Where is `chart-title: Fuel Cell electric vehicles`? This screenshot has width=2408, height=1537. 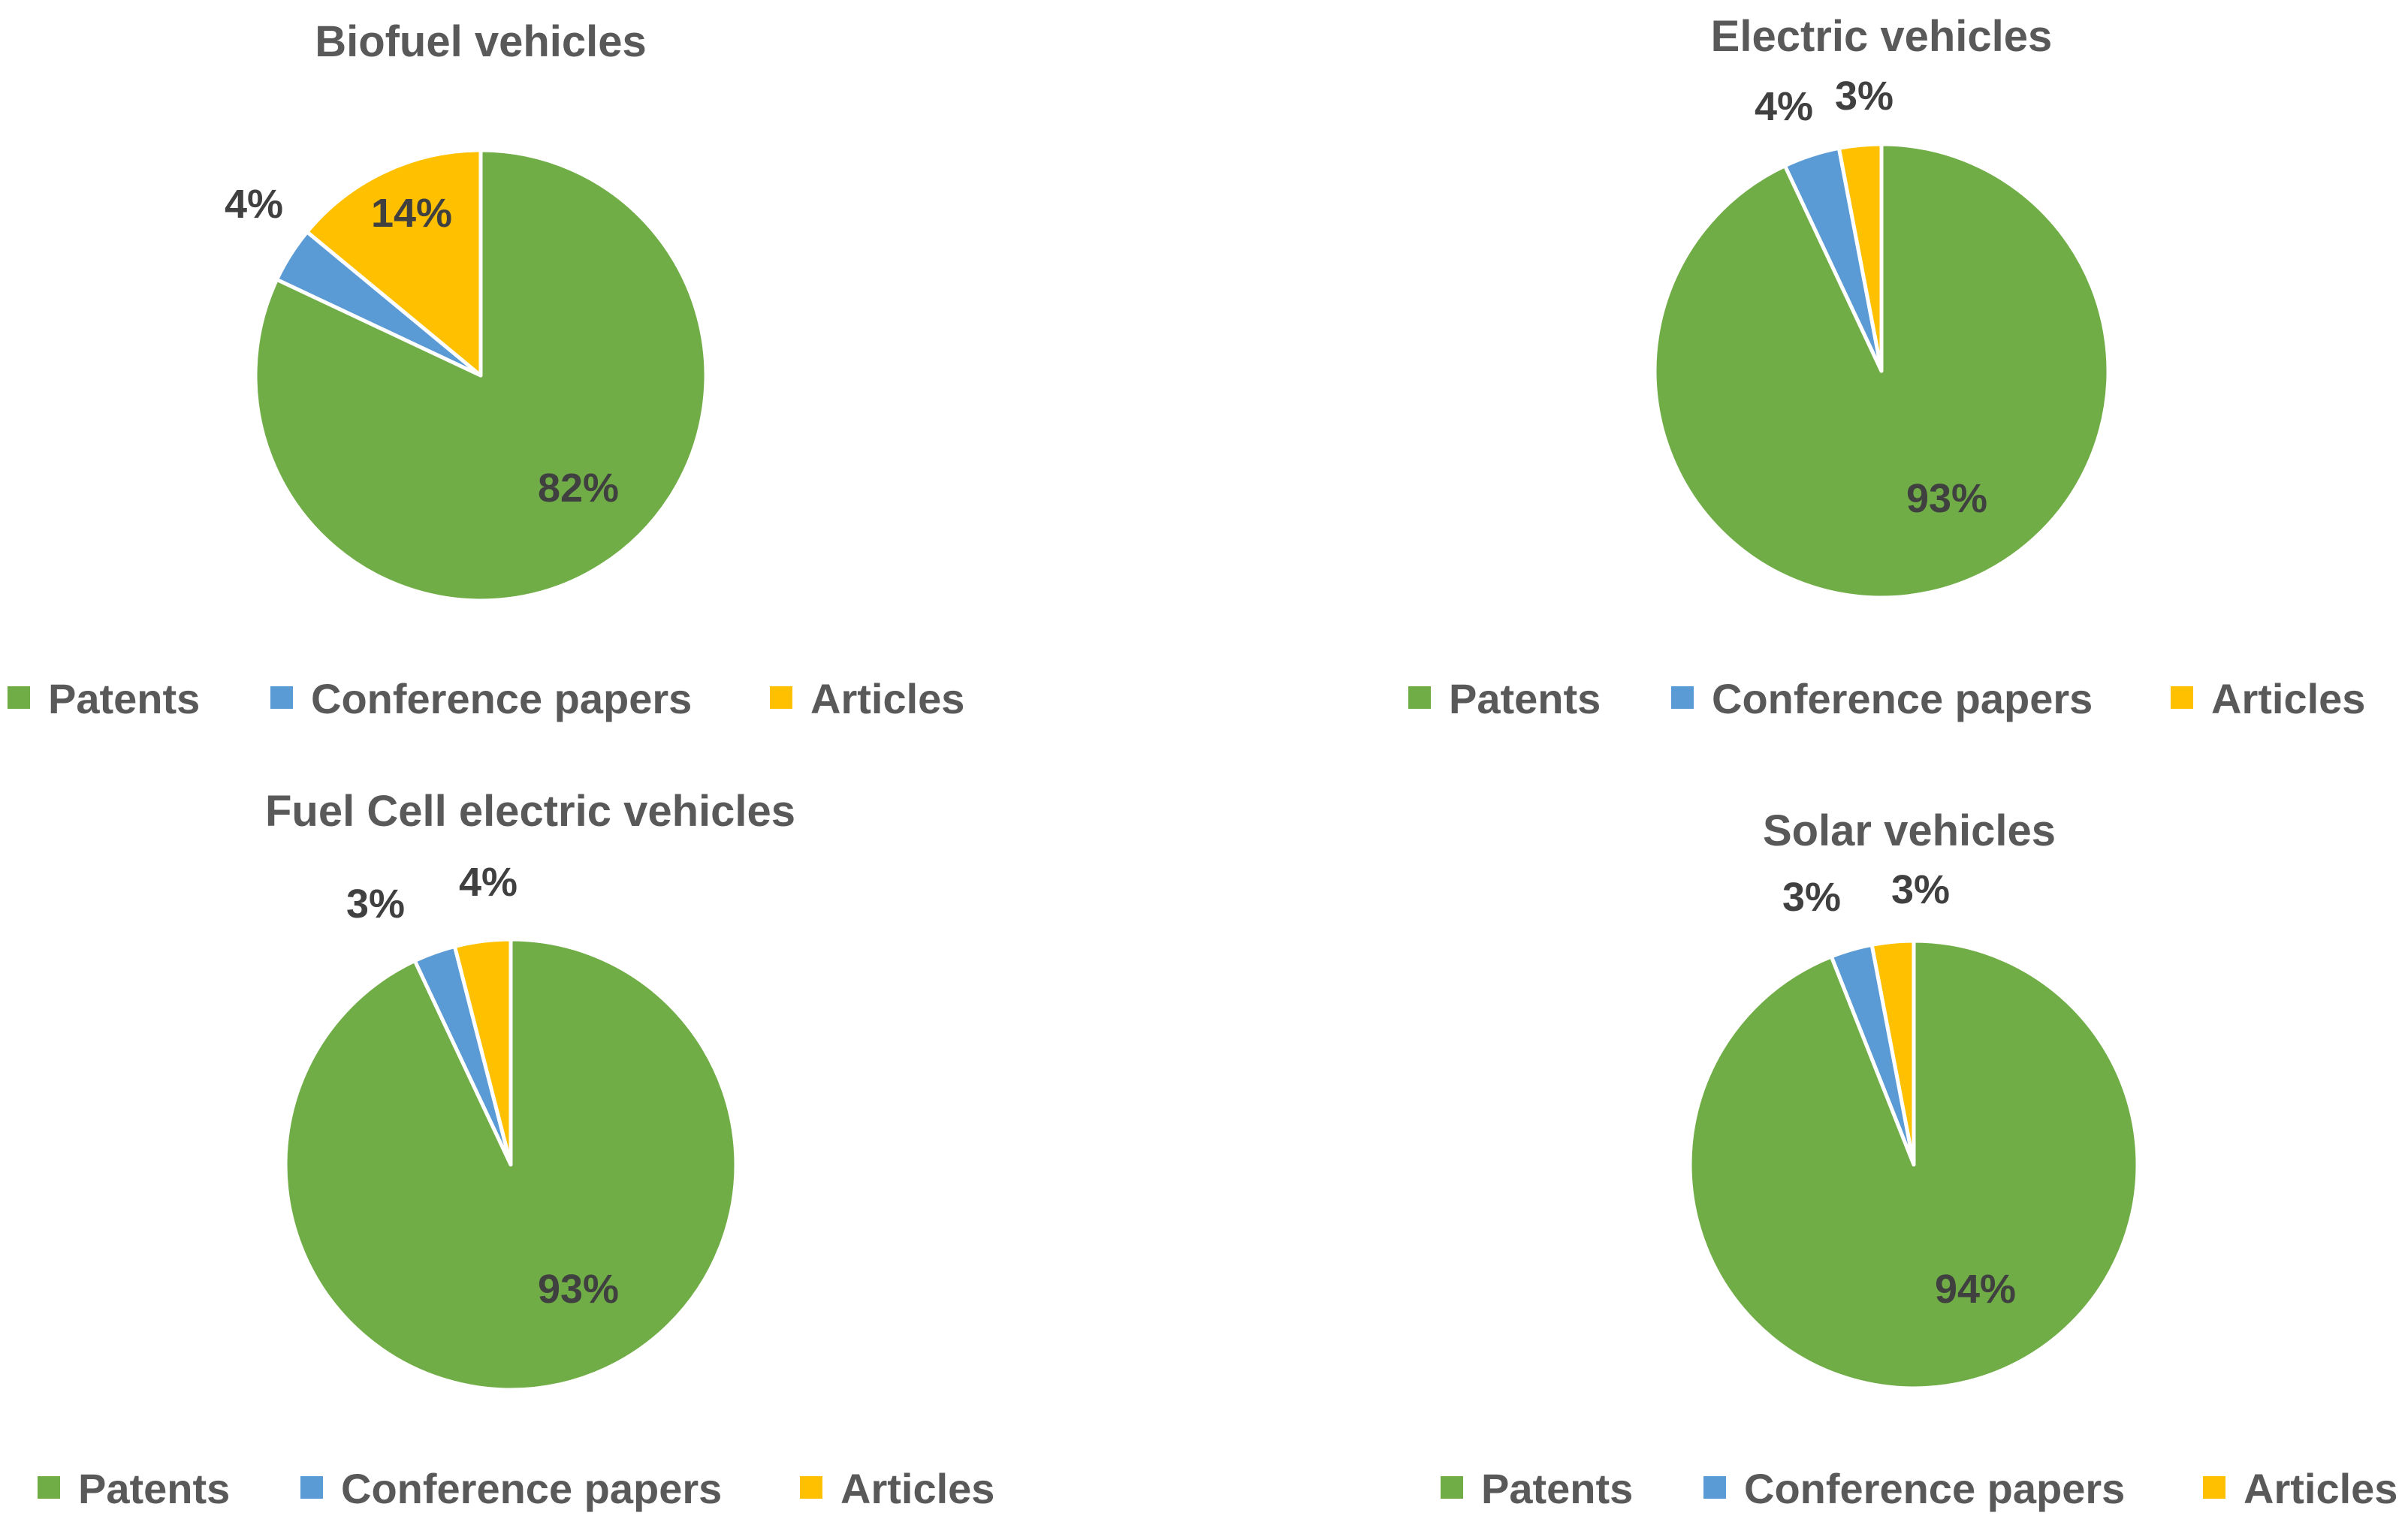
chart-title: Fuel Cell electric vehicles is located at coordinates (530, 811).